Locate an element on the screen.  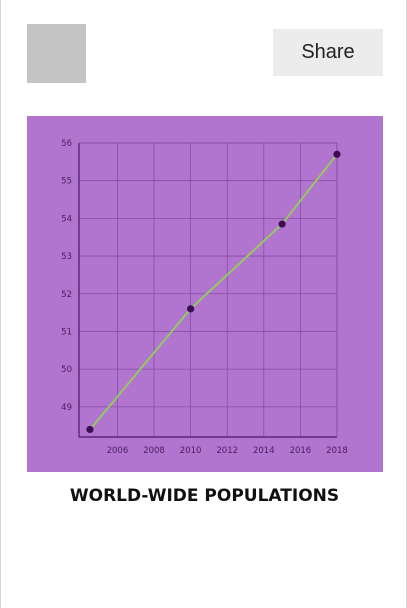
thumbnail-placeholder is located at coordinates (56, 53).